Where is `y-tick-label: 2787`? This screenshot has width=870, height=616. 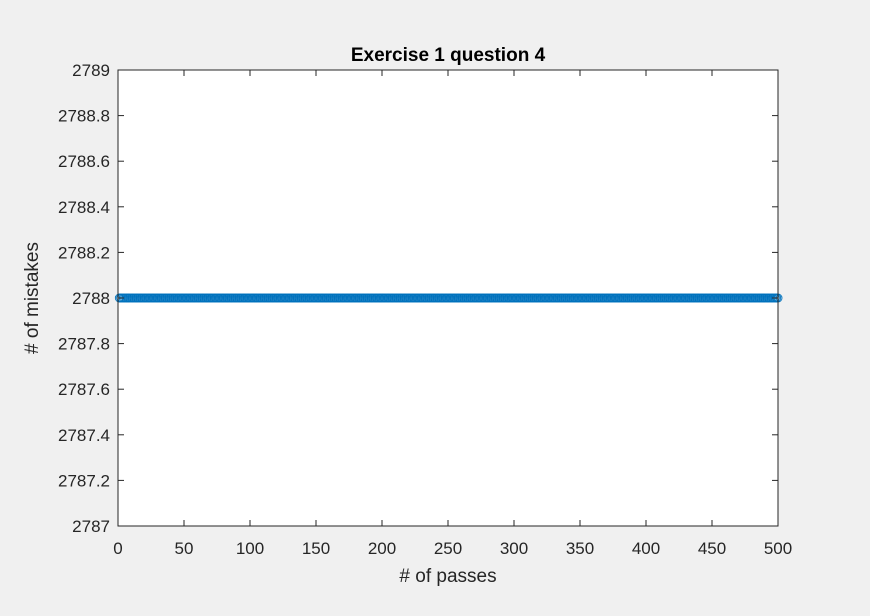
y-tick-label: 2787 is located at coordinates (91, 526).